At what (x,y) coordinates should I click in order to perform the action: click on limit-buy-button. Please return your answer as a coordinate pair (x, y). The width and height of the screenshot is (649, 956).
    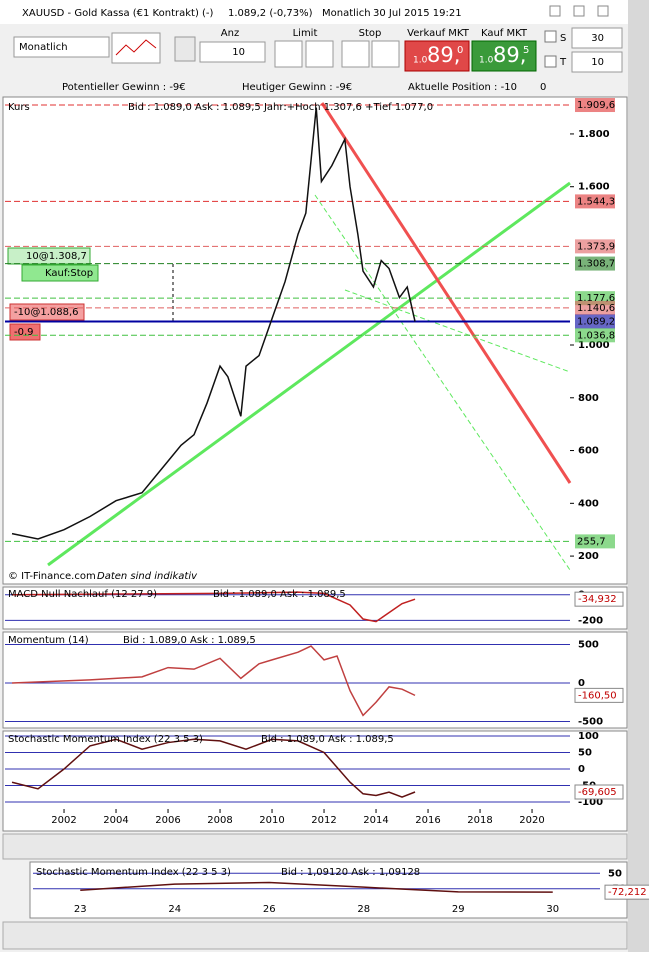
    Looking at the image, I should click on (288, 54).